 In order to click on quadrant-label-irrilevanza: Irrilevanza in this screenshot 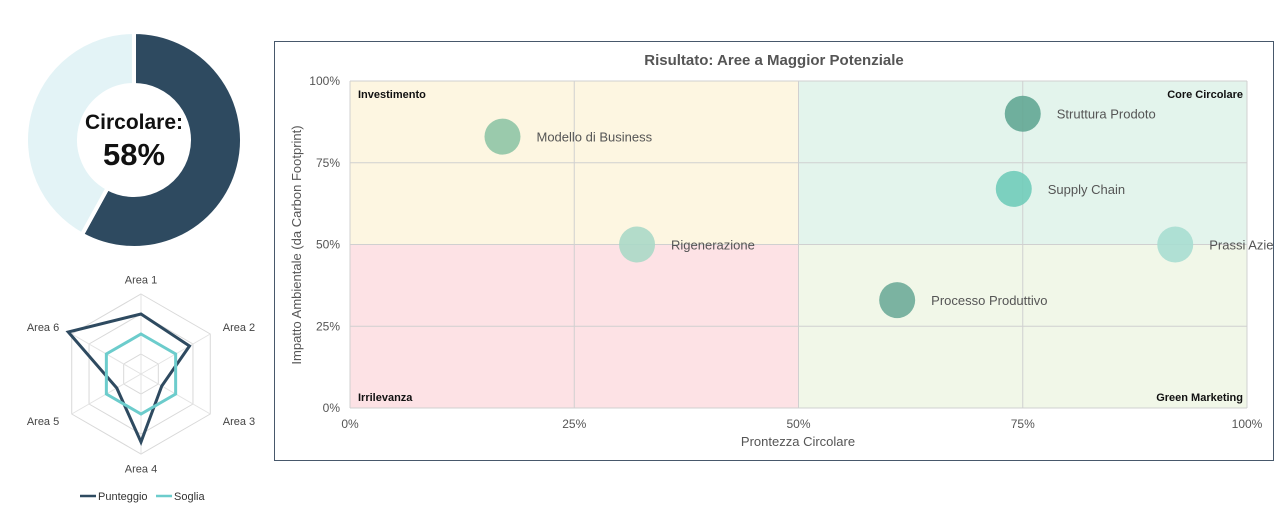, I will do `click(385, 398)`.